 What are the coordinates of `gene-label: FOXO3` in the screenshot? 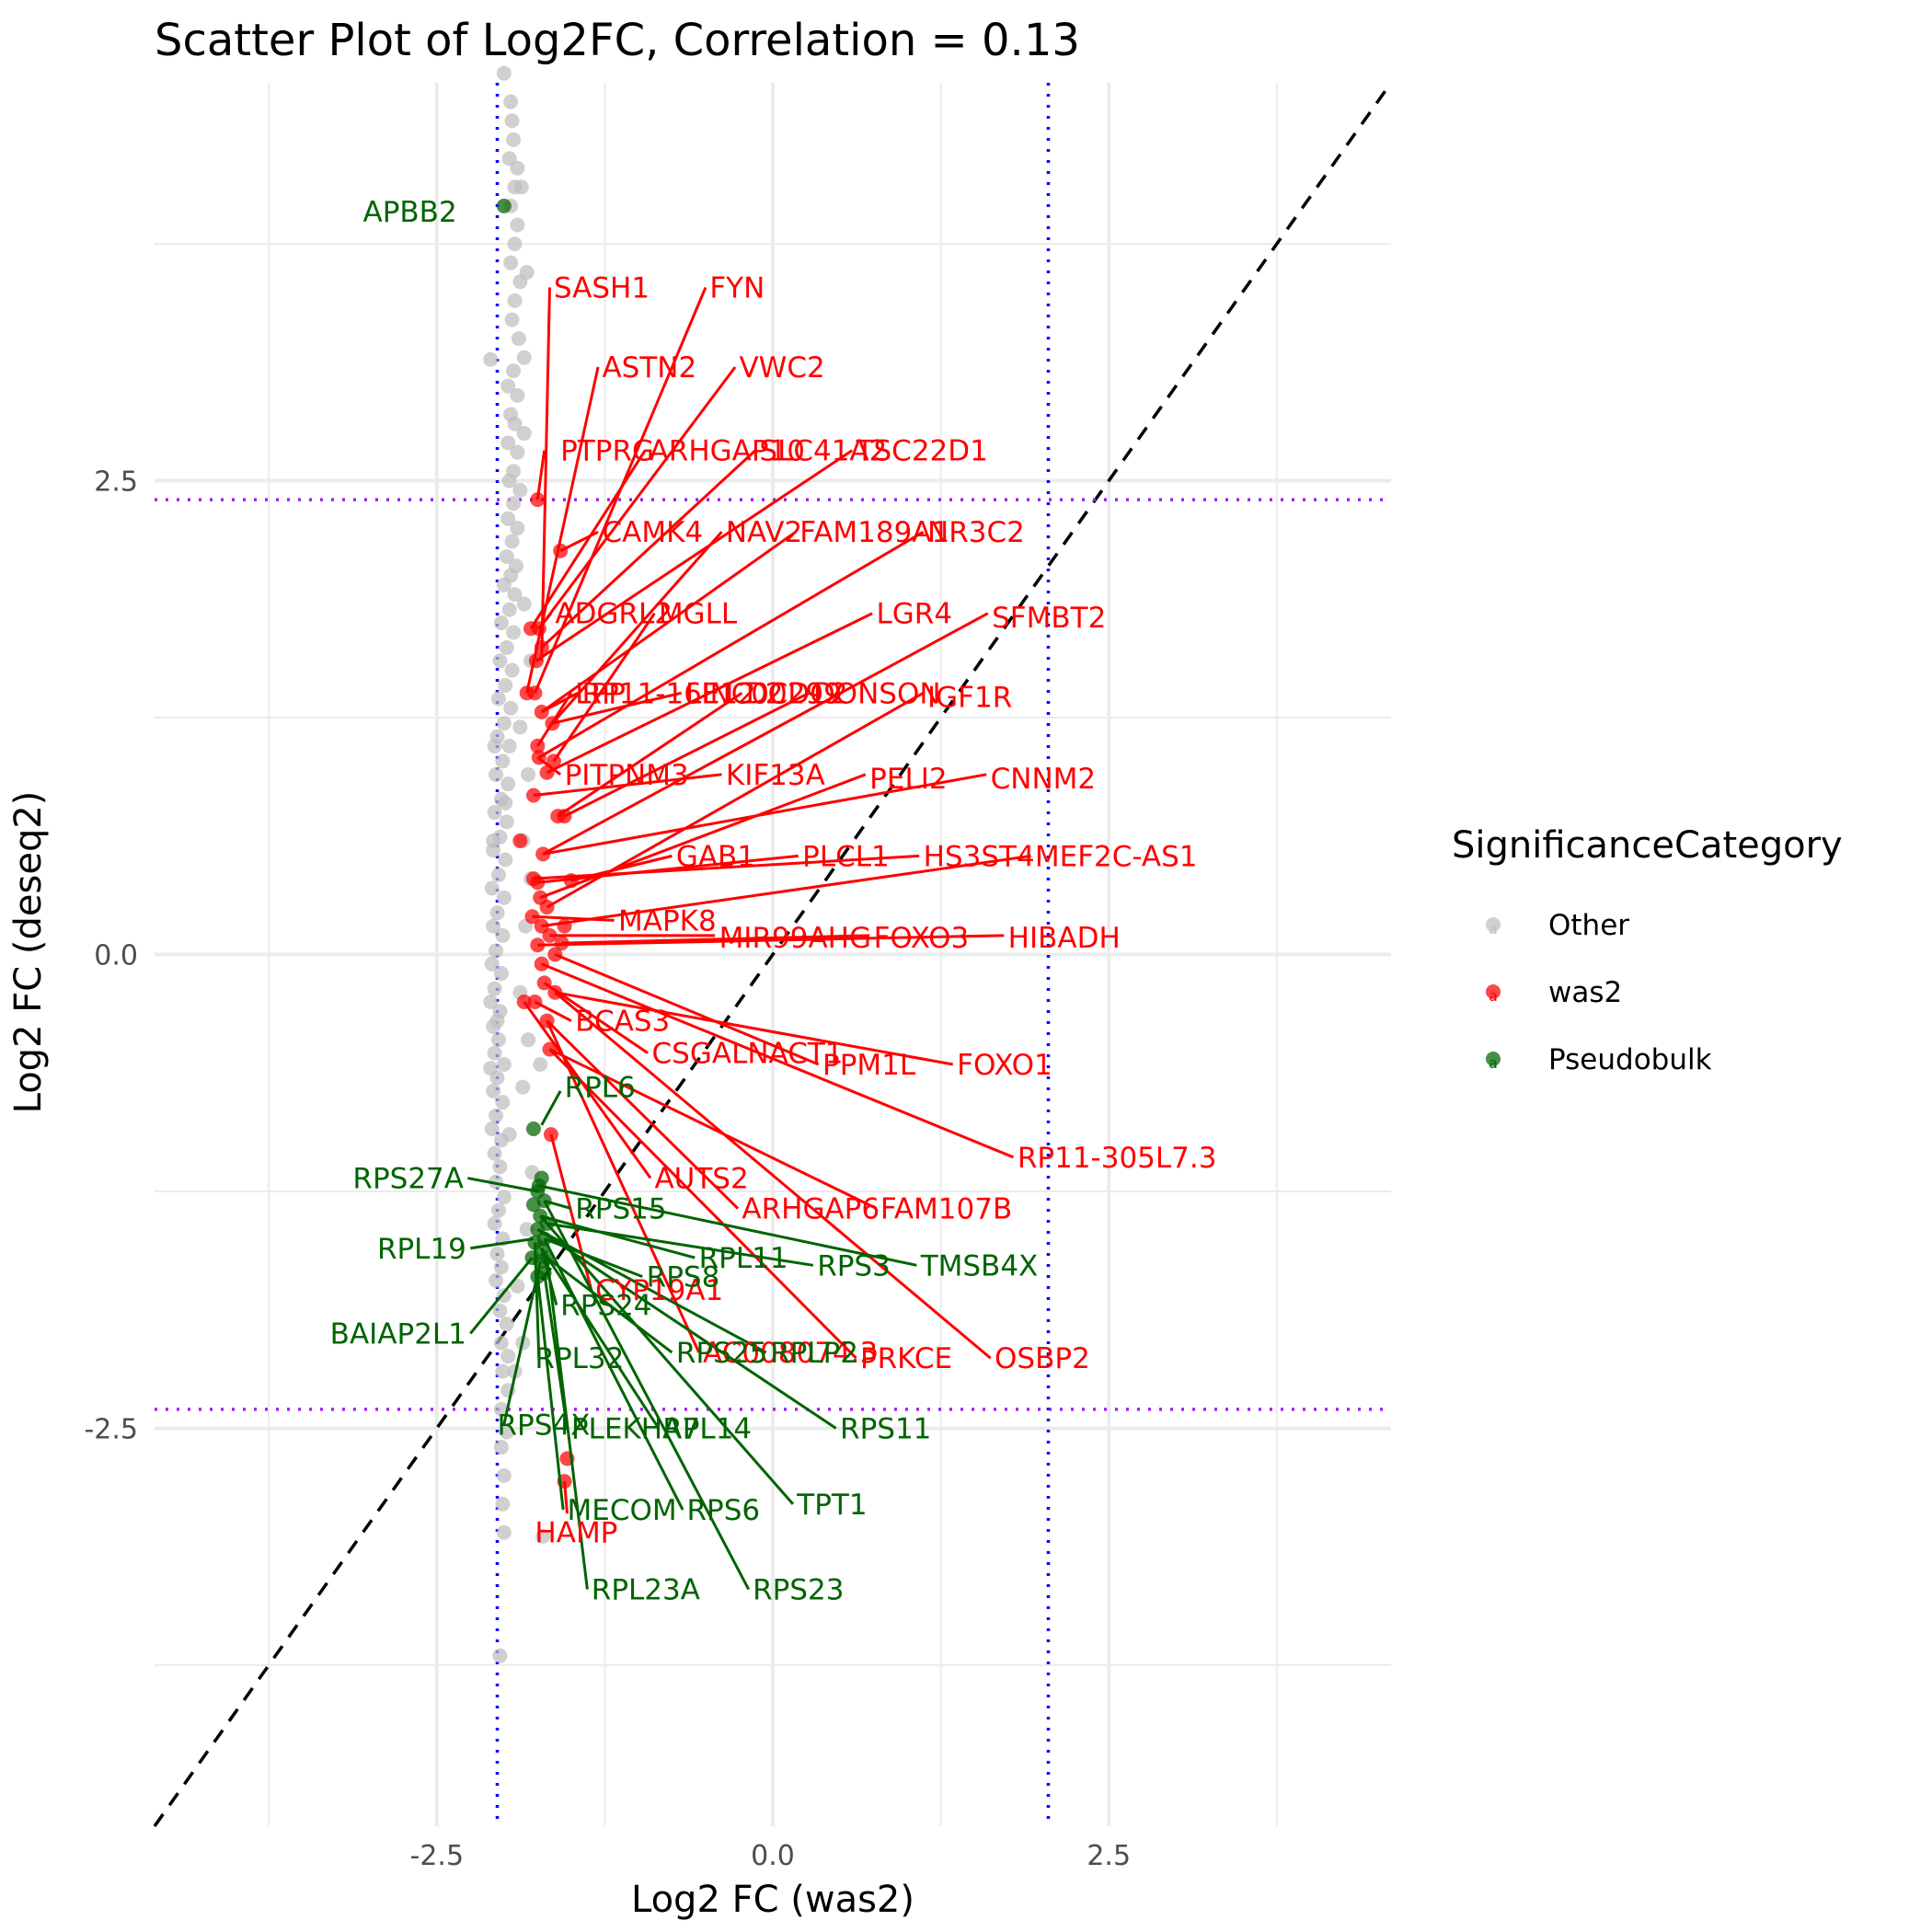 It's located at (922, 938).